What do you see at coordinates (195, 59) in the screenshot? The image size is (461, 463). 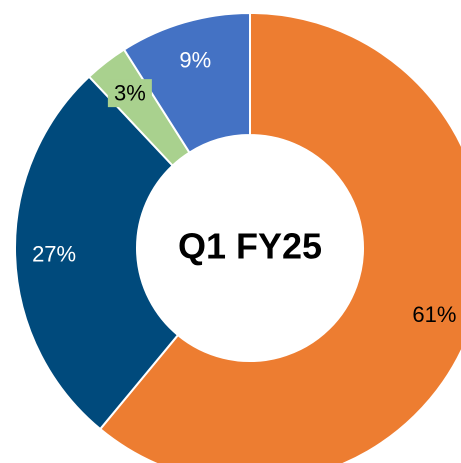 I see `data-label: 9%` at bounding box center [195, 59].